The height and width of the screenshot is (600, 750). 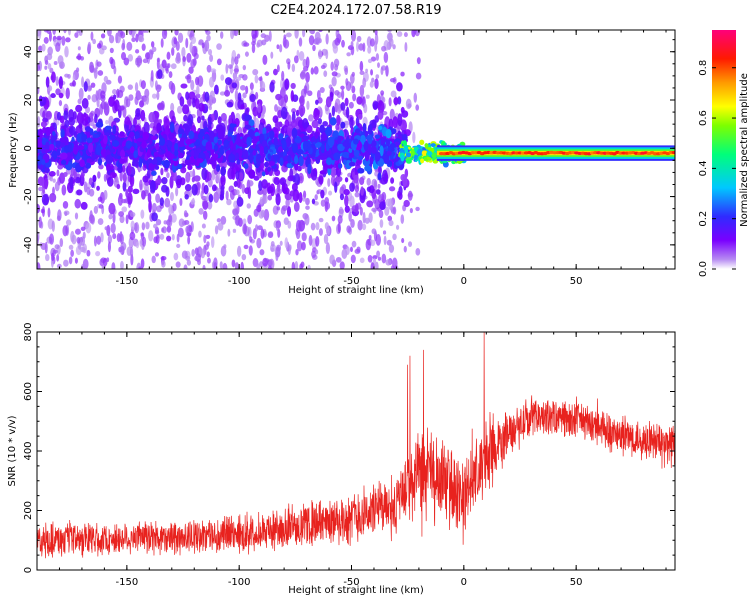 I want to click on snr-x-tick-label: -50, so click(x=351, y=582).